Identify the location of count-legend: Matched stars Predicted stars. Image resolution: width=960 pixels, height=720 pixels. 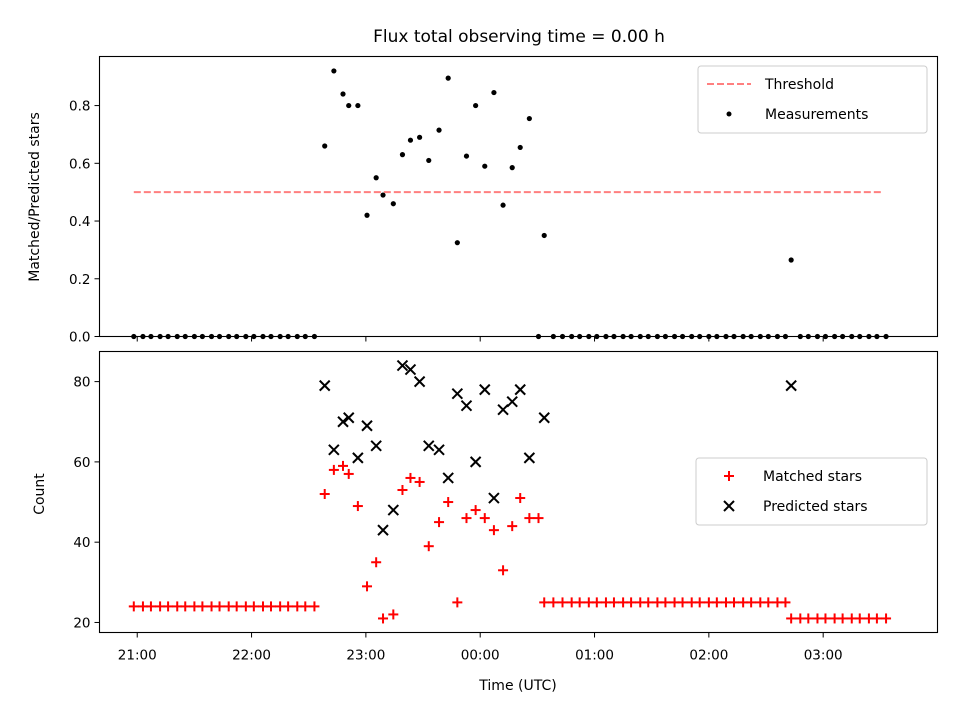
(811, 491).